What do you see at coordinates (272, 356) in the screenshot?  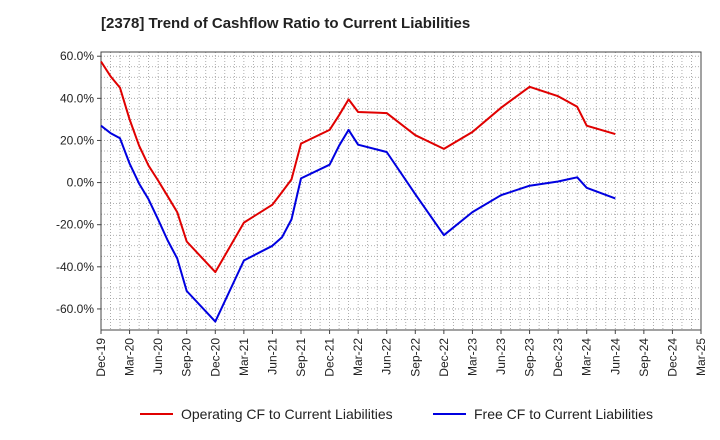 I see `x-tick-label: Jun-21` at bounding box center [272, 356].